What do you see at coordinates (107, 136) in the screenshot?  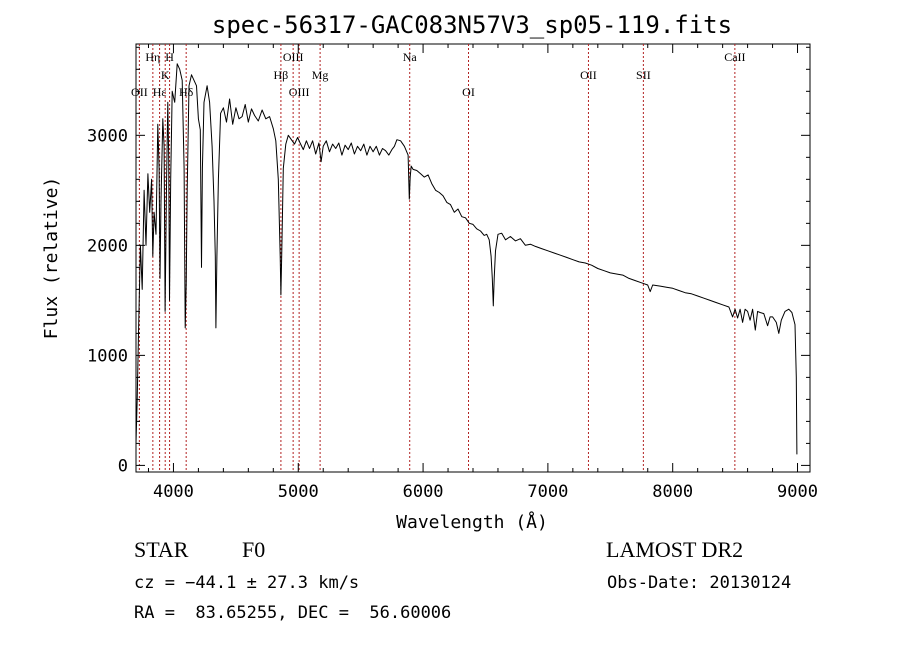 I see `y-tick-label: 3000` at bounding box center [107, 136].